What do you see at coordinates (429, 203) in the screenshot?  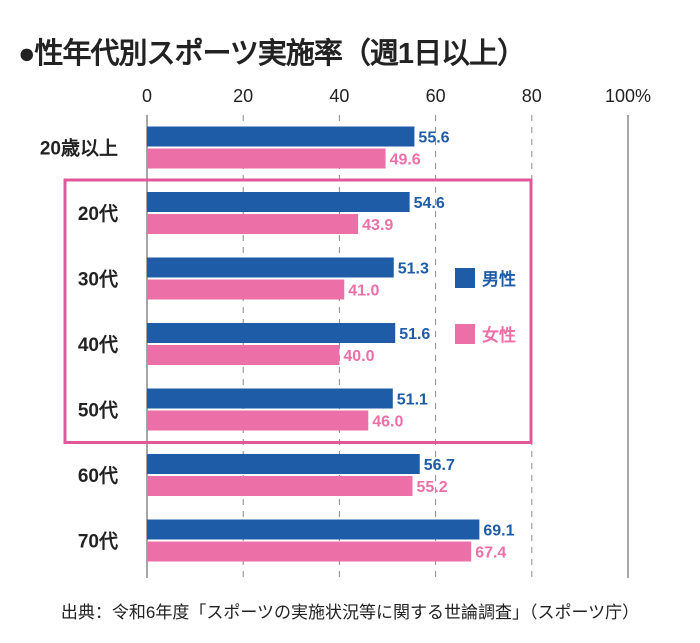 I see `data-label: 54.6` at bounding box center [429, 203].